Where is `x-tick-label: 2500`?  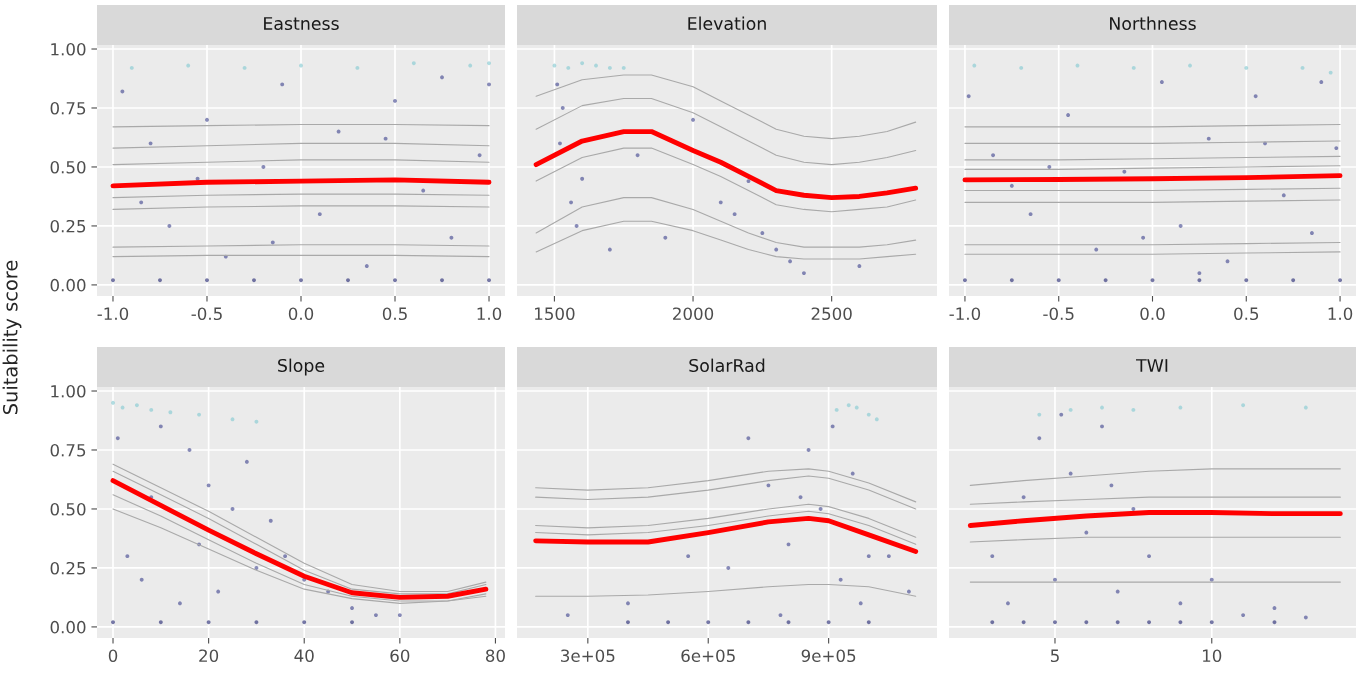 x-tick-label: 2500 is located at coordinates (831, 314).